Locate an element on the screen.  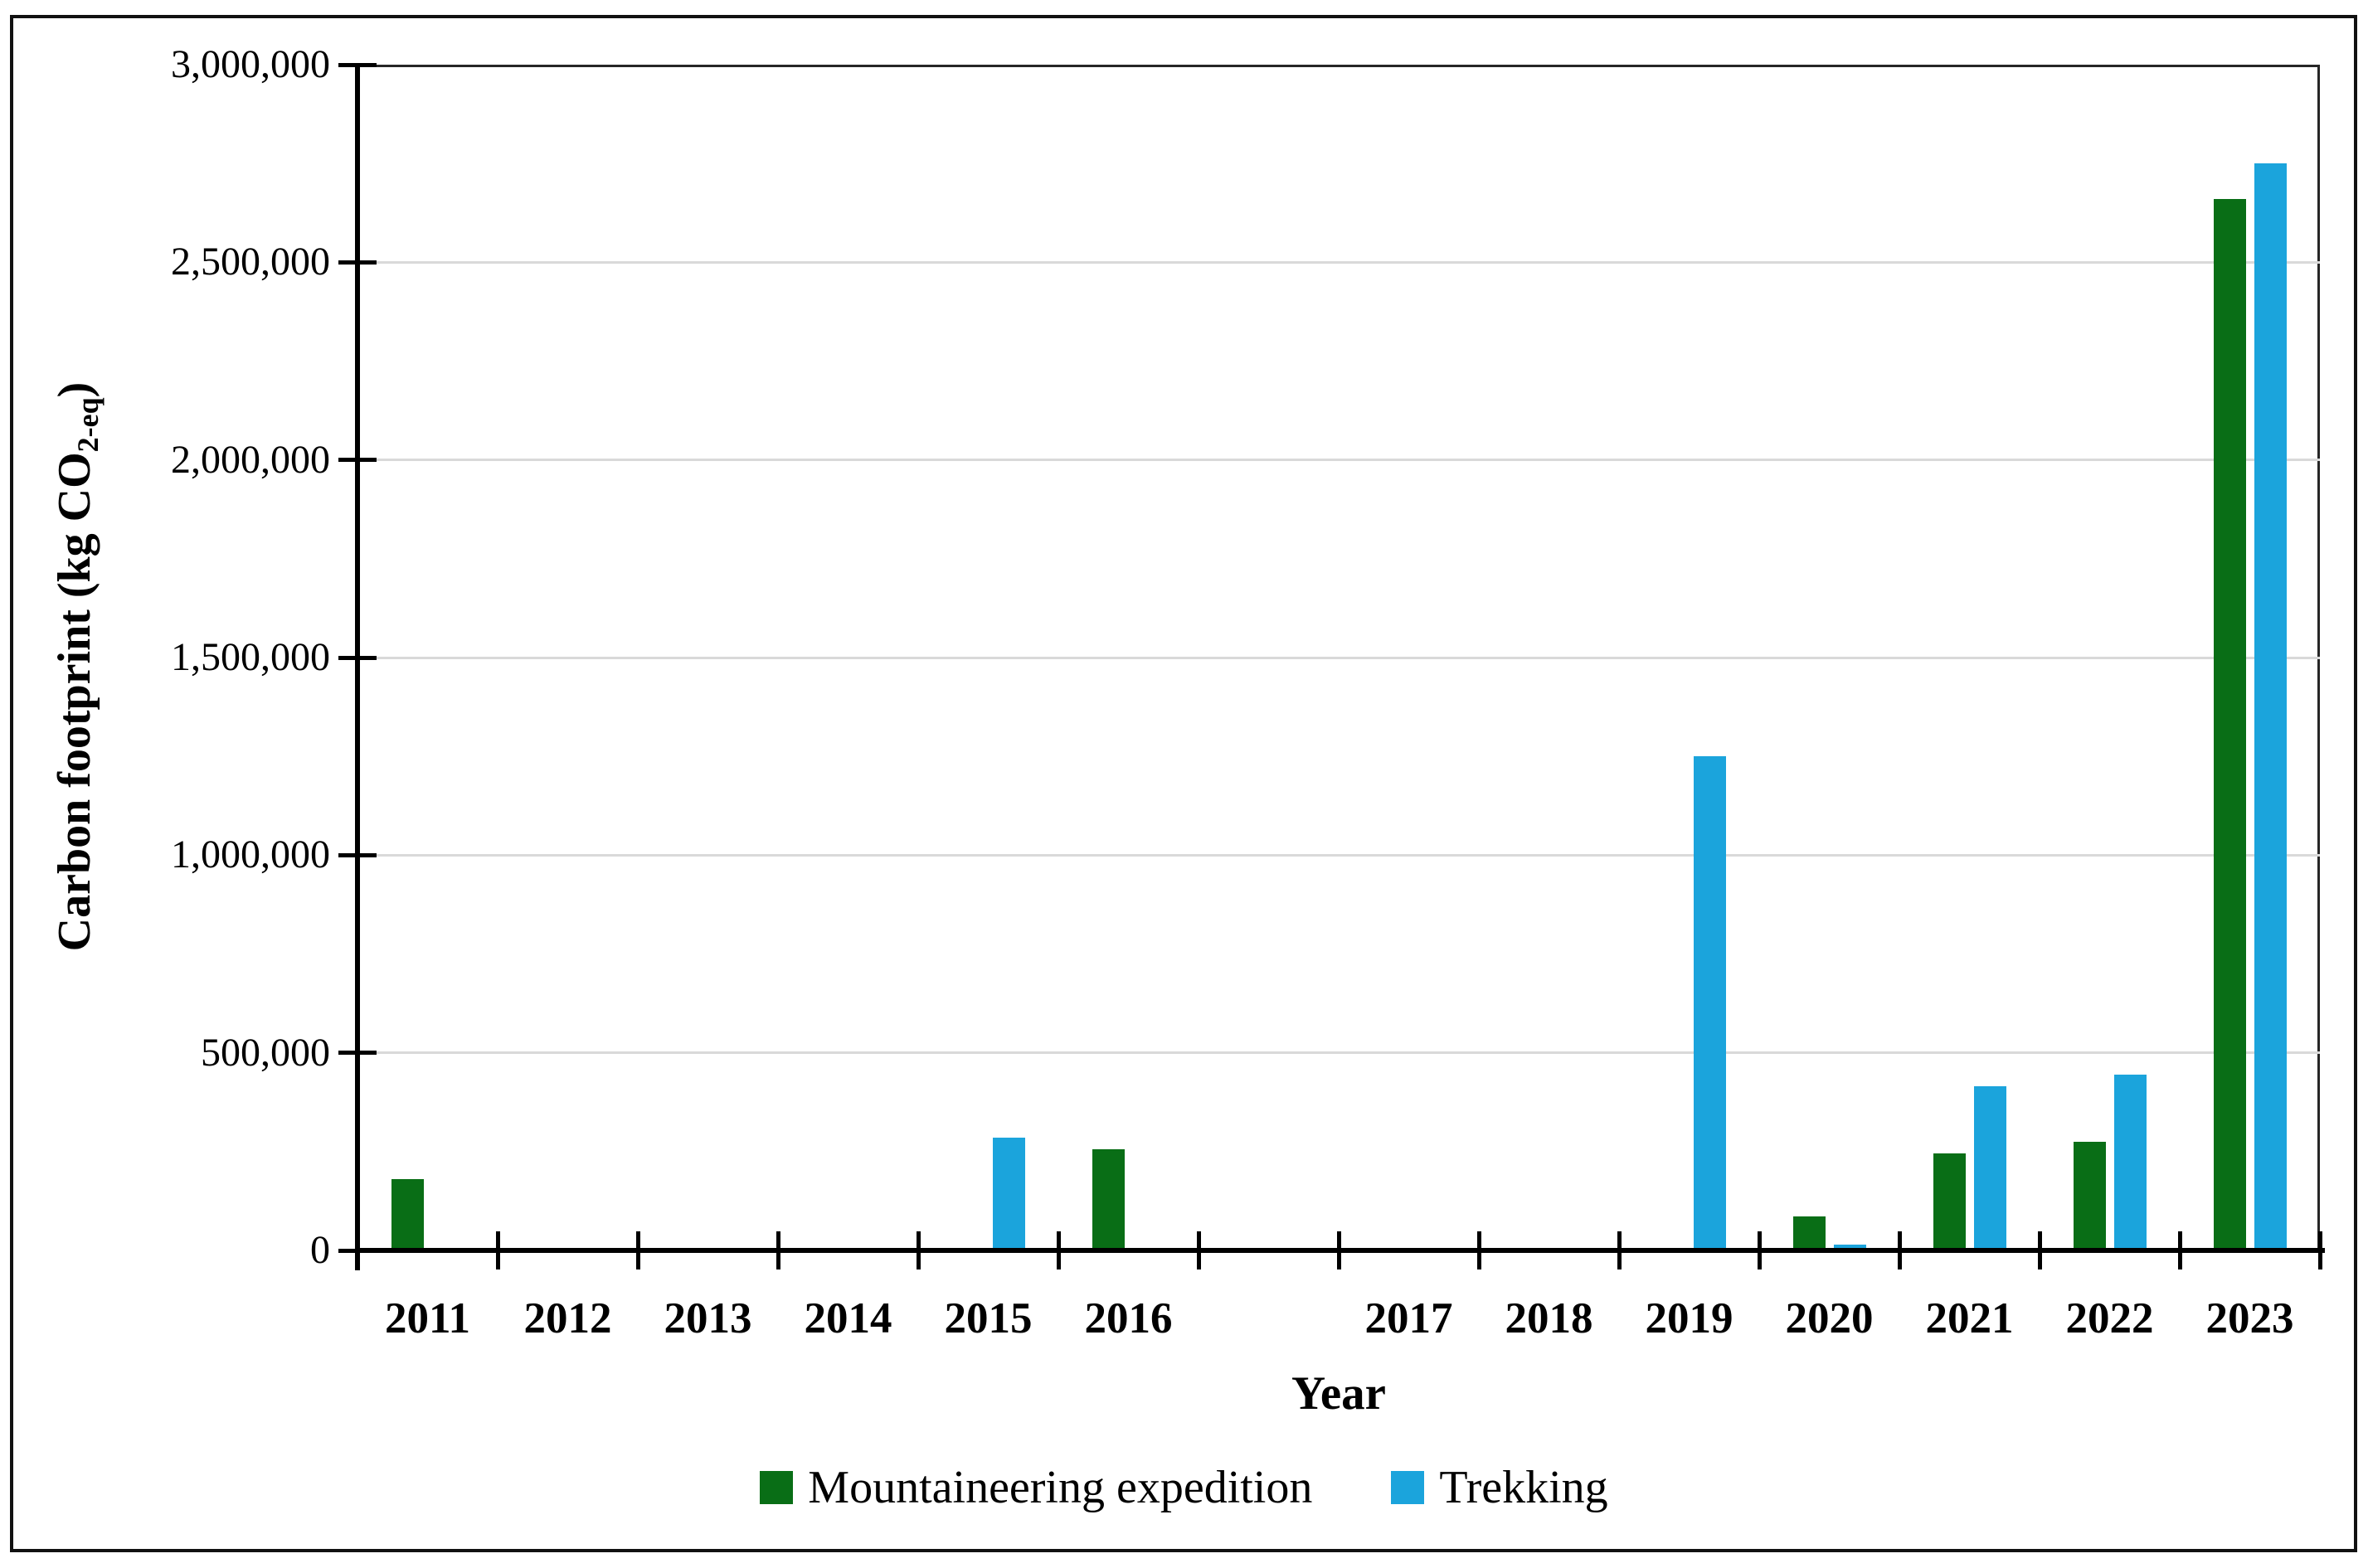
x-tick-label-2013: 2013 is located at coordinates (708, 1318).